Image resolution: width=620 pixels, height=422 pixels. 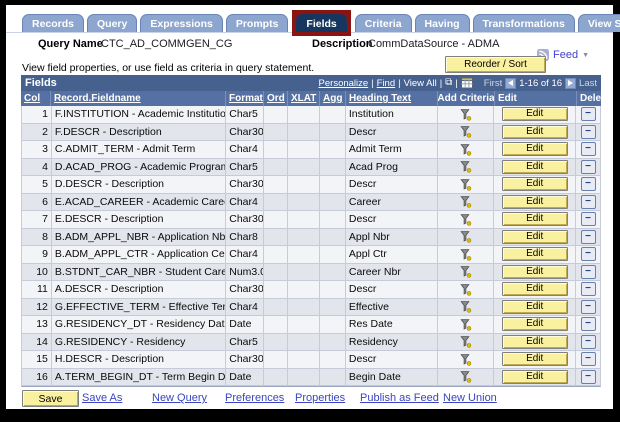 I want to click on heading-text-value: Career, so click(x=392, y=201).